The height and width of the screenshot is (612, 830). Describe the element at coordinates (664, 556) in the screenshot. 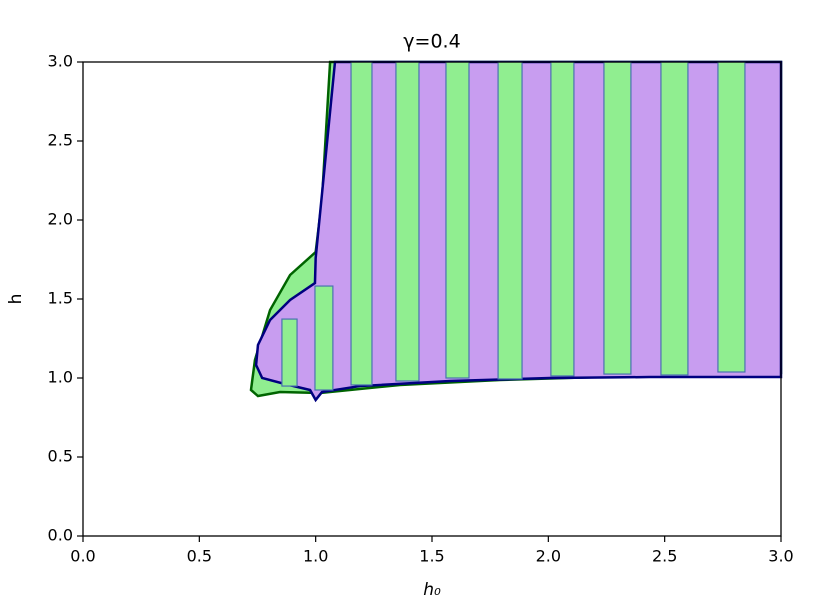

I see `x-tick-label: 2.5` at that location.